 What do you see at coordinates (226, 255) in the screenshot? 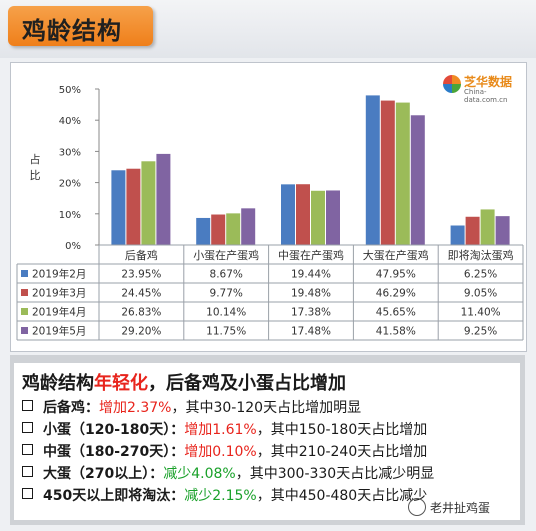
I see `x-tick-label: 小蛋在产蛋鸡` at bounding box center [226, 255].